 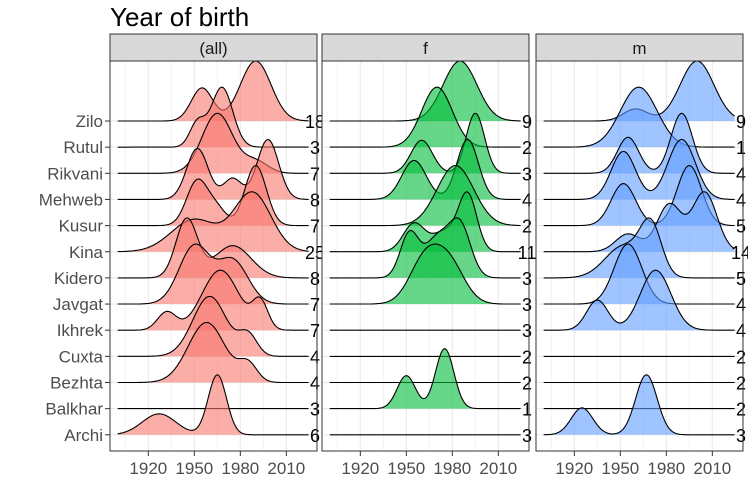 What do you see at coordinates (80, 330) in the screenshot?
I see `y-tick-label: Ikhrek` at bounding box center [80, 330].